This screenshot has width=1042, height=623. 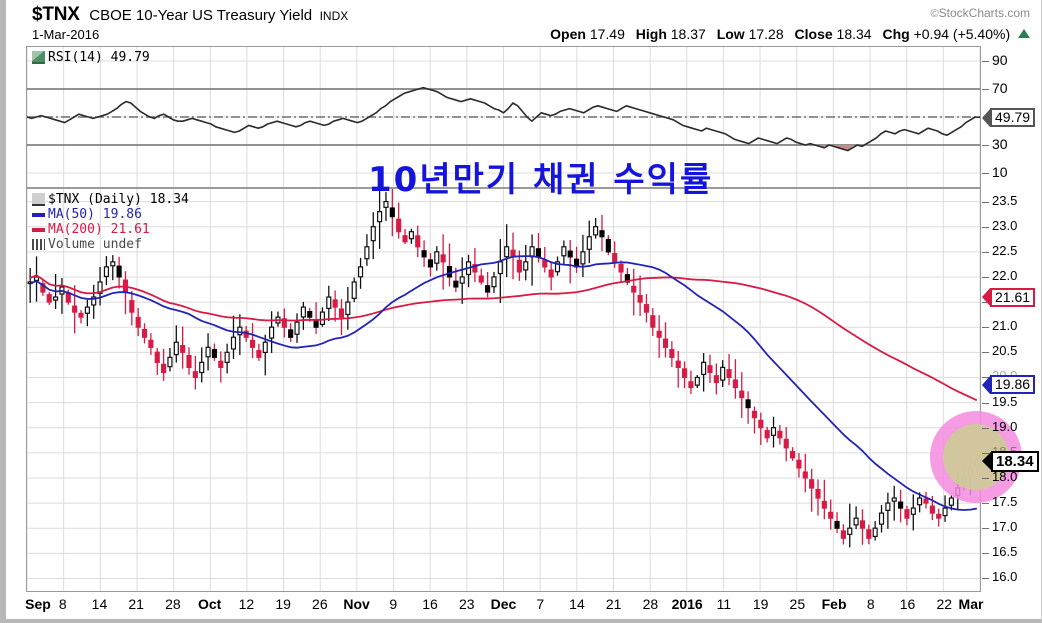 I want to click on price-legend-row-volume: Volume undef, so click(x=110, y=244).